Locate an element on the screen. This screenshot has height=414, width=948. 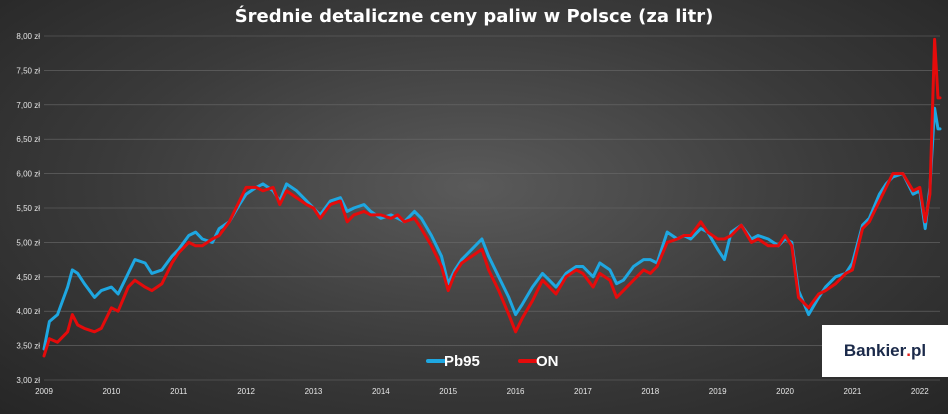
y-tick-label: 4,00 zł is located at coordinates (28, 311).